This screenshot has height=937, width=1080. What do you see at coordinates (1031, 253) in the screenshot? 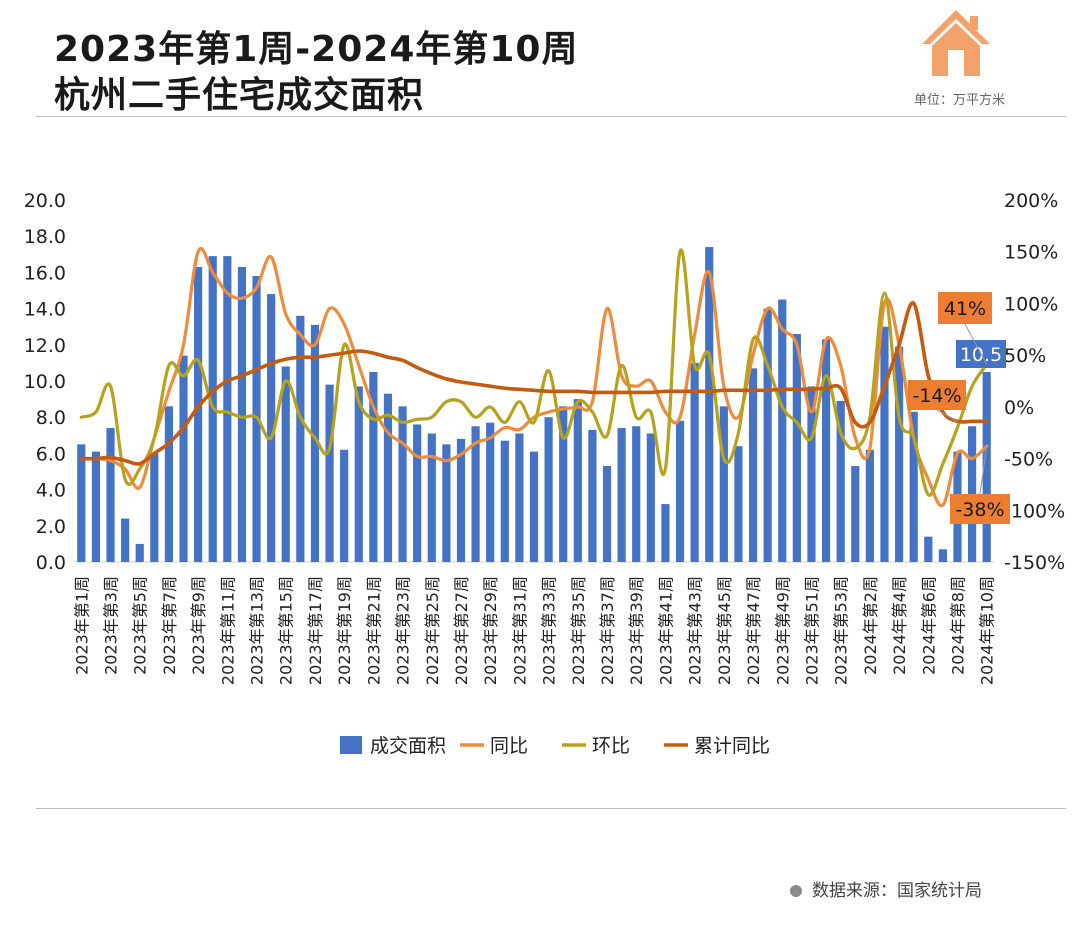
I see `y-right-tick-label: 150%` at bounding box center [1031, 253].